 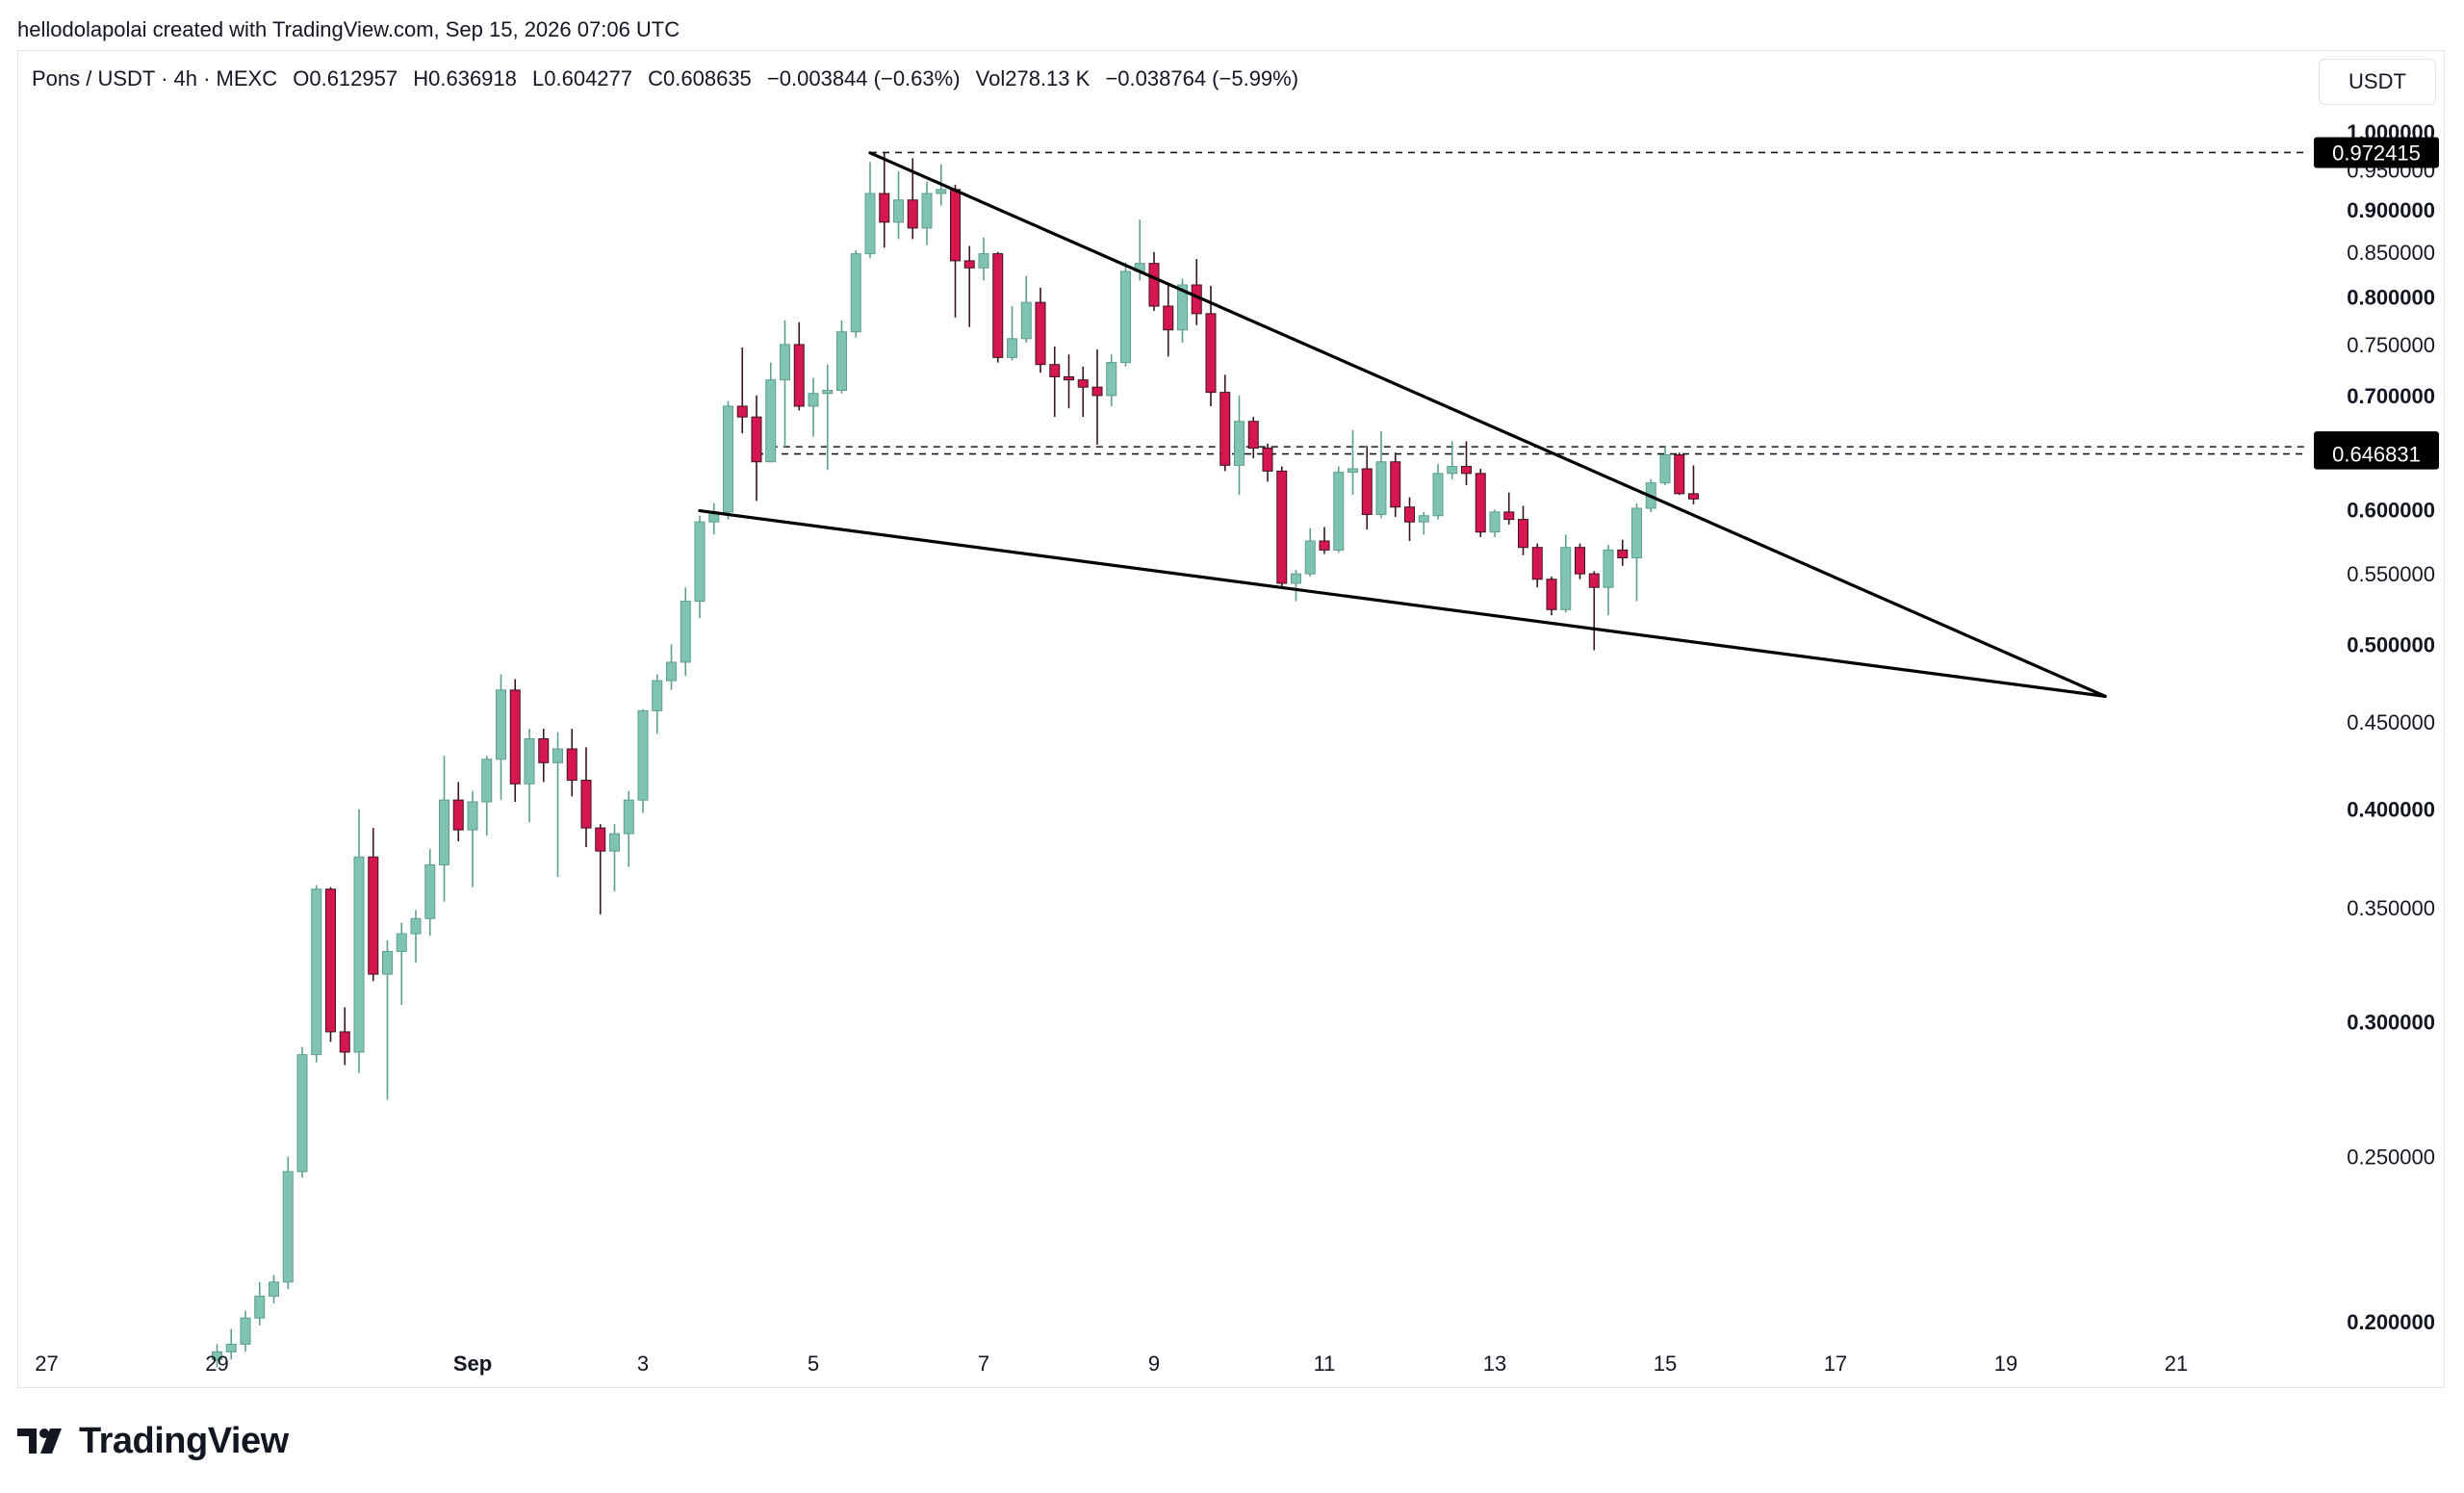 What do you see at coordinates (2391, 297) in the screenshot?
I see `y-axis-tick-label: 0.800000` at bounding box center [2391, 297].